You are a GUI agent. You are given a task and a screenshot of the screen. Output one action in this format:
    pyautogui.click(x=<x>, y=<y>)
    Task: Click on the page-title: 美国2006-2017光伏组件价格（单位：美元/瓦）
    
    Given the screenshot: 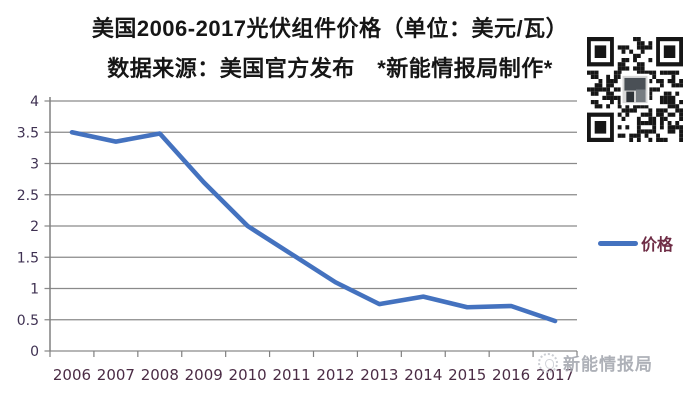 What is the action you would take?
    pyautogui.click(x=330, y=28)
    